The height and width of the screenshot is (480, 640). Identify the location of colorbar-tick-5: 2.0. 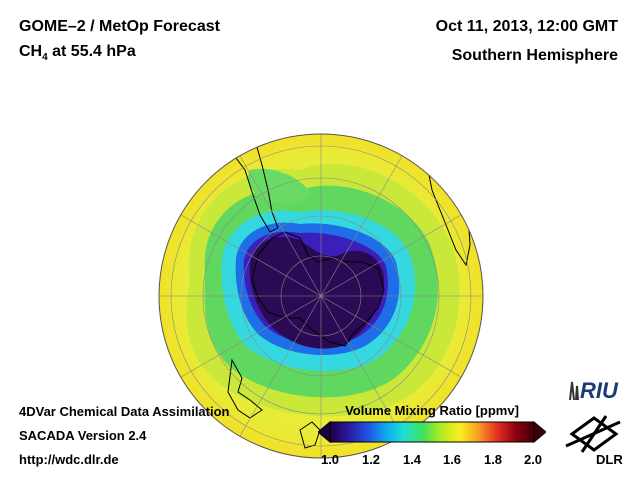
(533, 459).